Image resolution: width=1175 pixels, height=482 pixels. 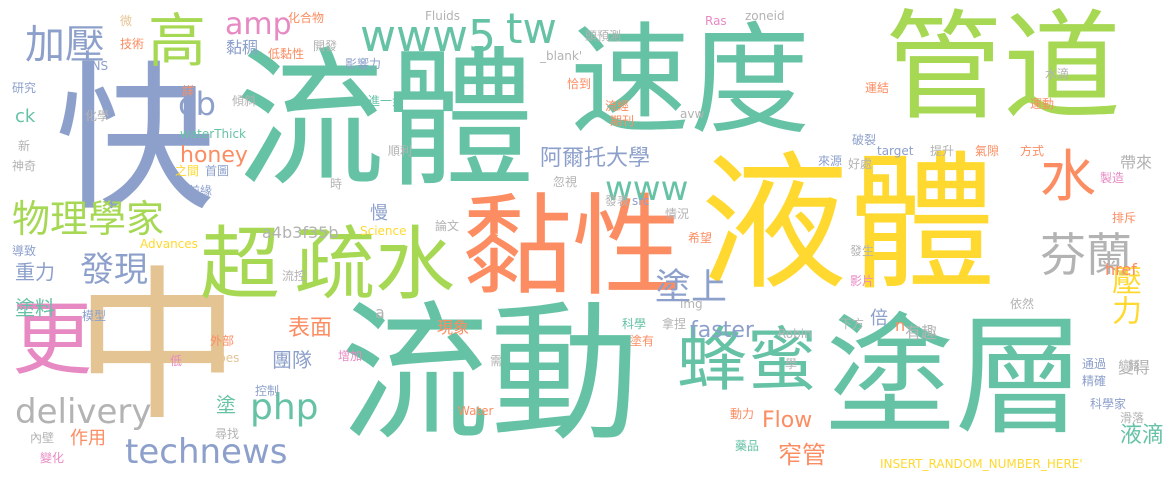 What do you see at coordinates (187, 171) in the screenshot?
I see `cloud-word: 之間` at bounding box center [187, 171].